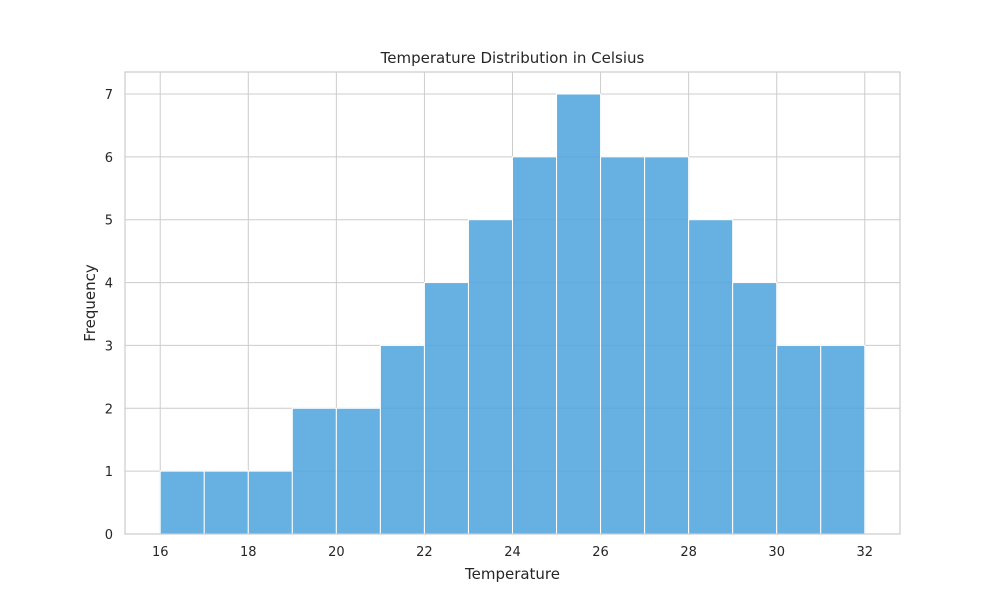  What do you see at coordinates (90, 303) in the screenshot?
I see `y-axis-label: Frequency` at bounding box center [90, 303].